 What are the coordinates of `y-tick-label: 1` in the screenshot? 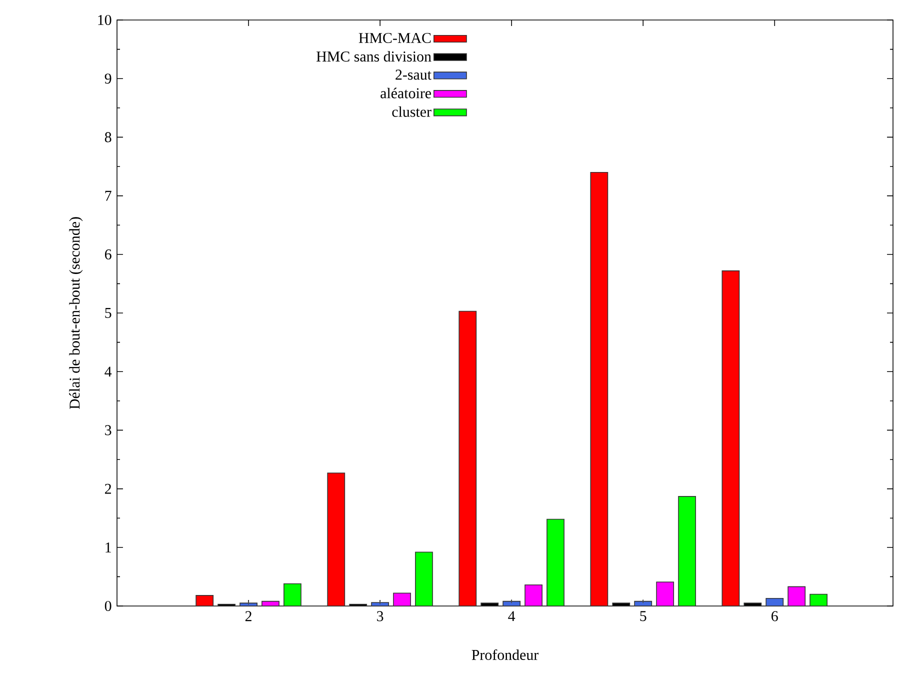 It's located at (108, 547).